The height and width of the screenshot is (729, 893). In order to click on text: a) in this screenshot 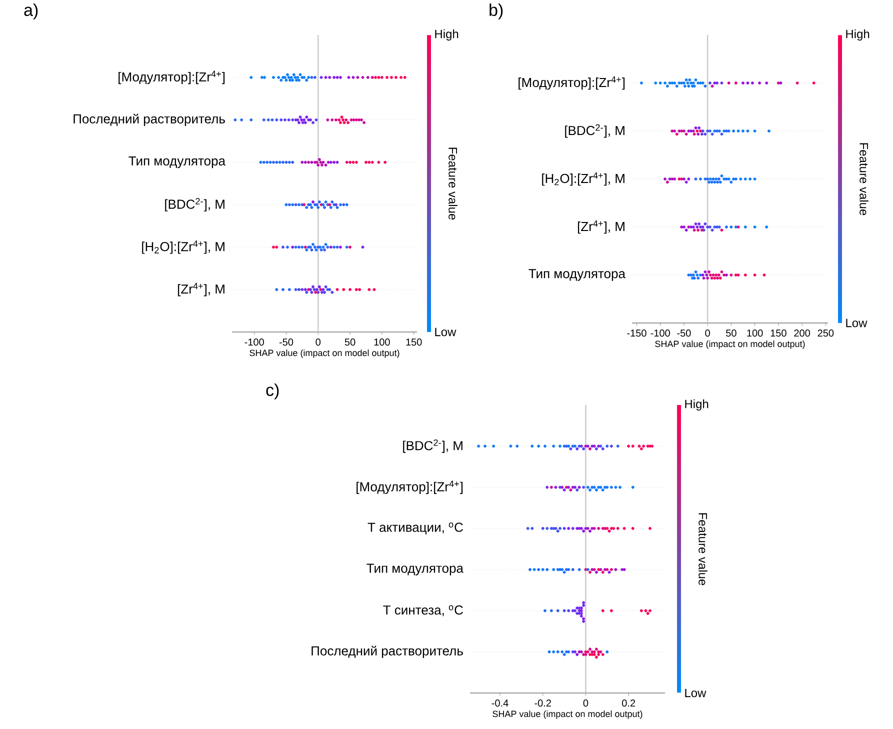, I will do `click(31, 12)`.